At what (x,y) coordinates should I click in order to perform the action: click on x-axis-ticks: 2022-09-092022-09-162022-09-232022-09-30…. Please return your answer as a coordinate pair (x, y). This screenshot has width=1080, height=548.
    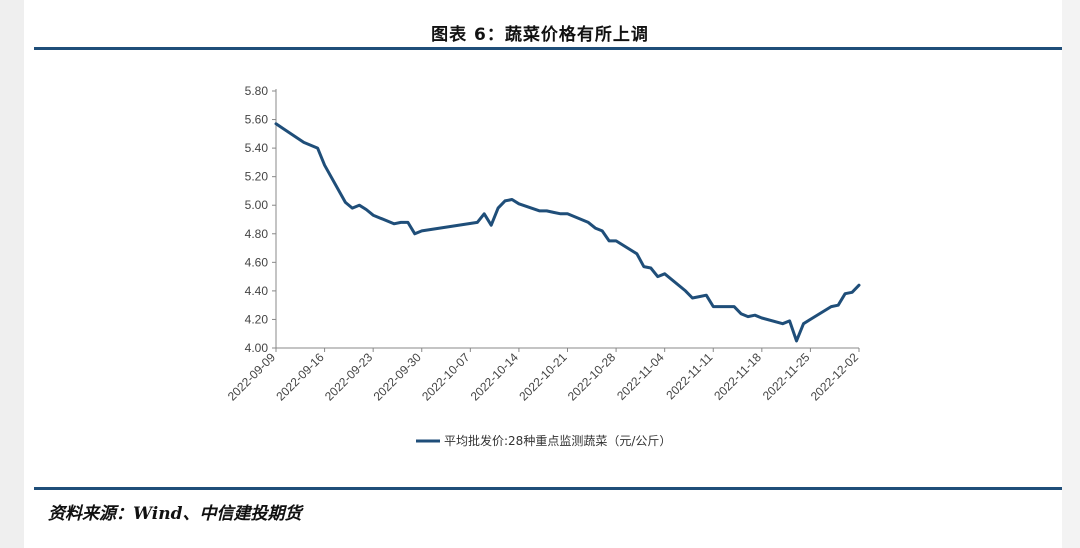
    Looking at the image, I should click on (543, 376).